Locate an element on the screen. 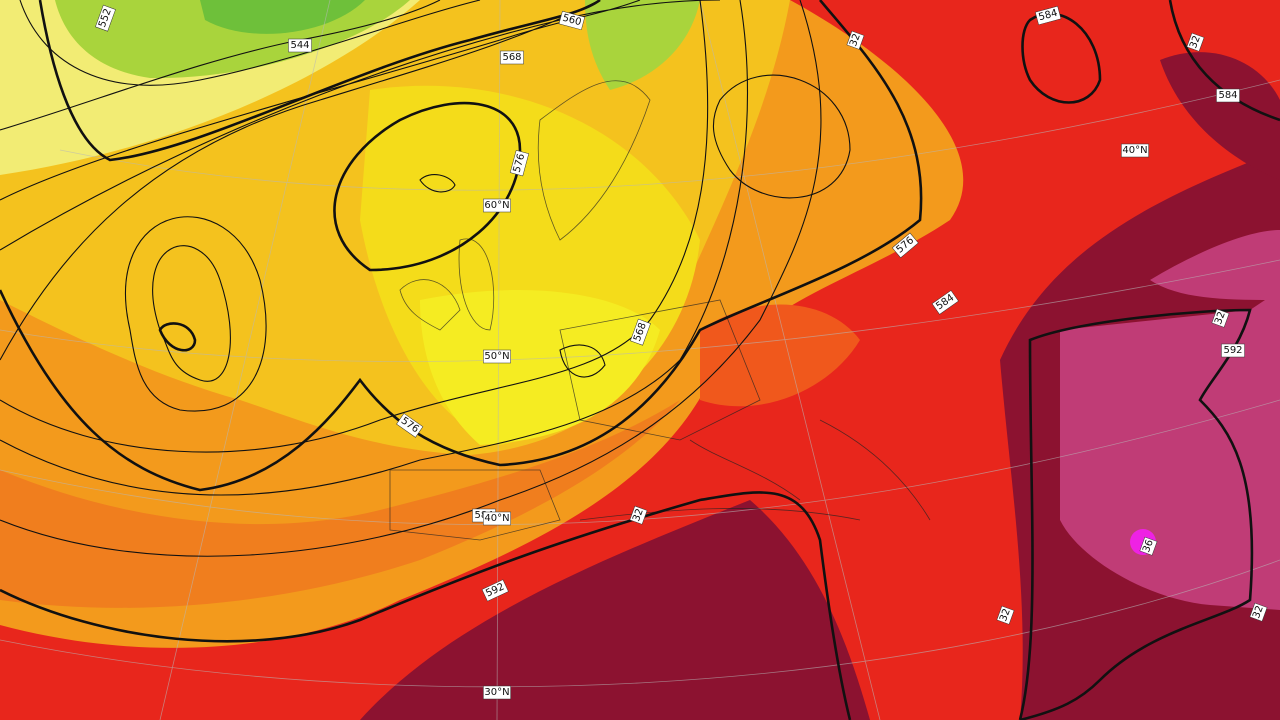  contour-label-text: 592 is located at coordinates (1232, 350).